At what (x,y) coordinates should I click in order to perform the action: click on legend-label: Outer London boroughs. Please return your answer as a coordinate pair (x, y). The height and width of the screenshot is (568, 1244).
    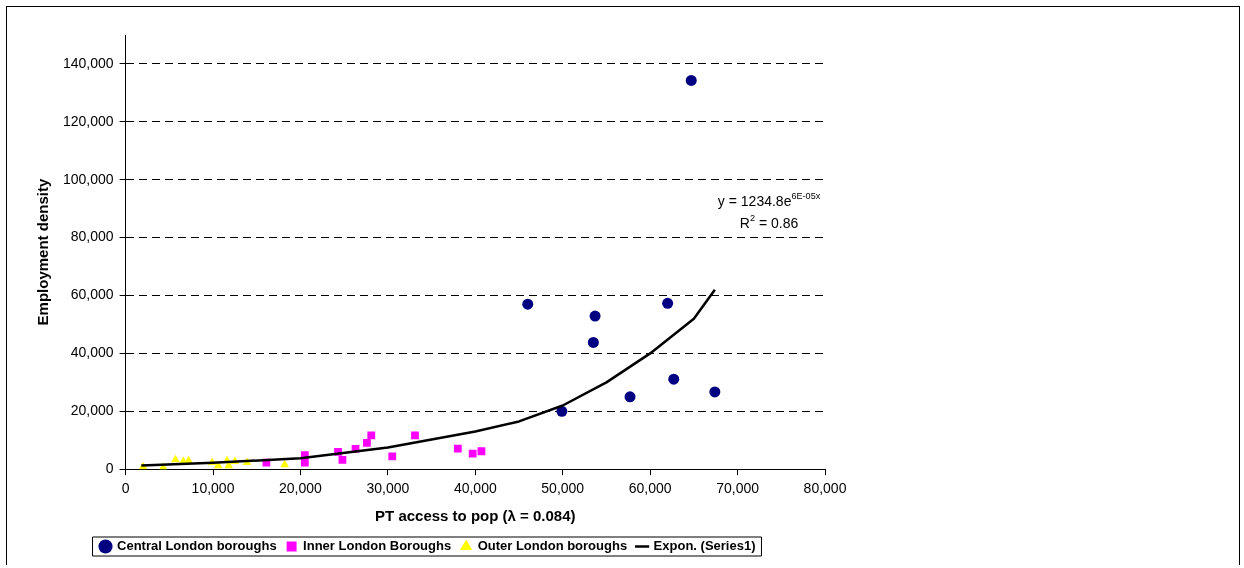
    Looking at the image, I should click on (552, 546).